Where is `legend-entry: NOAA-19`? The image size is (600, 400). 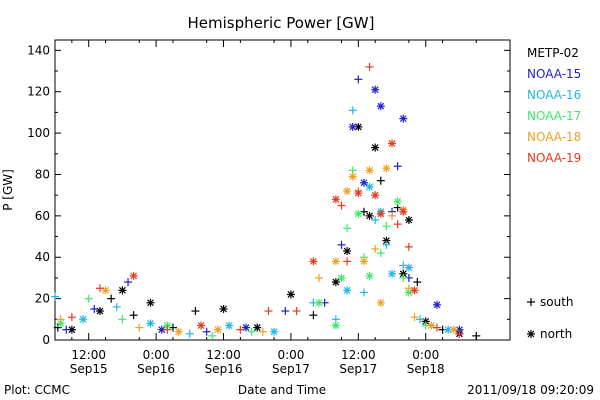 legend-entry: NOAA-19 is located at coordinates (554, 158).